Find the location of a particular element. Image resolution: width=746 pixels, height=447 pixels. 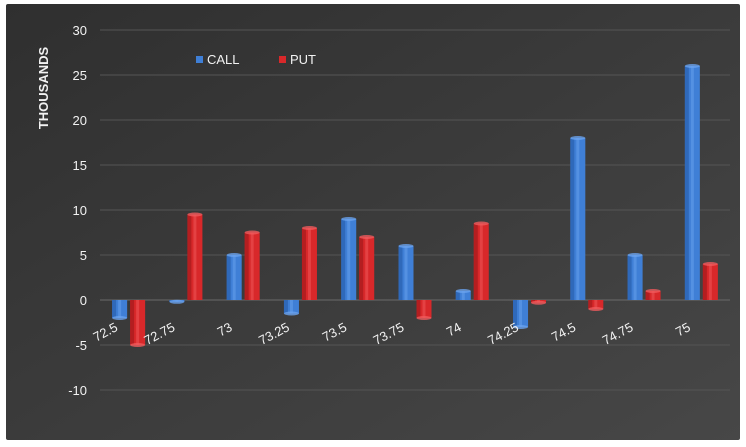

legend-item-call: CALL is located at coordinates (218, 59).